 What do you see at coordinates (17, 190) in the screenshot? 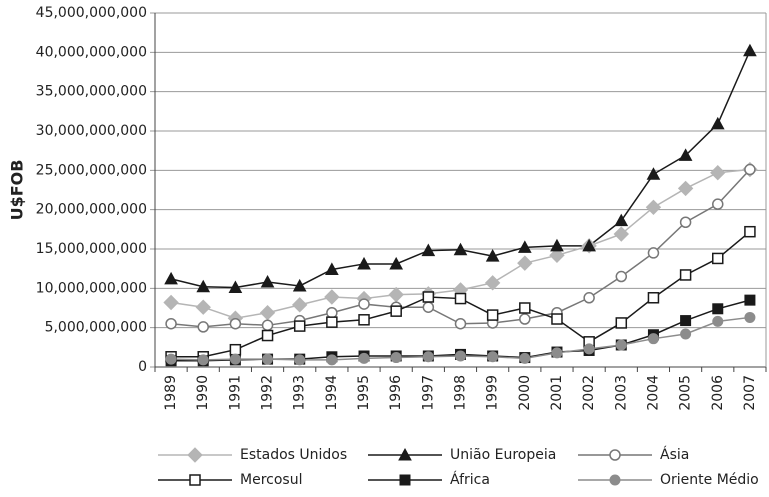
I see `y-axis-label: U$FOB` at bounding box center [17, 190].